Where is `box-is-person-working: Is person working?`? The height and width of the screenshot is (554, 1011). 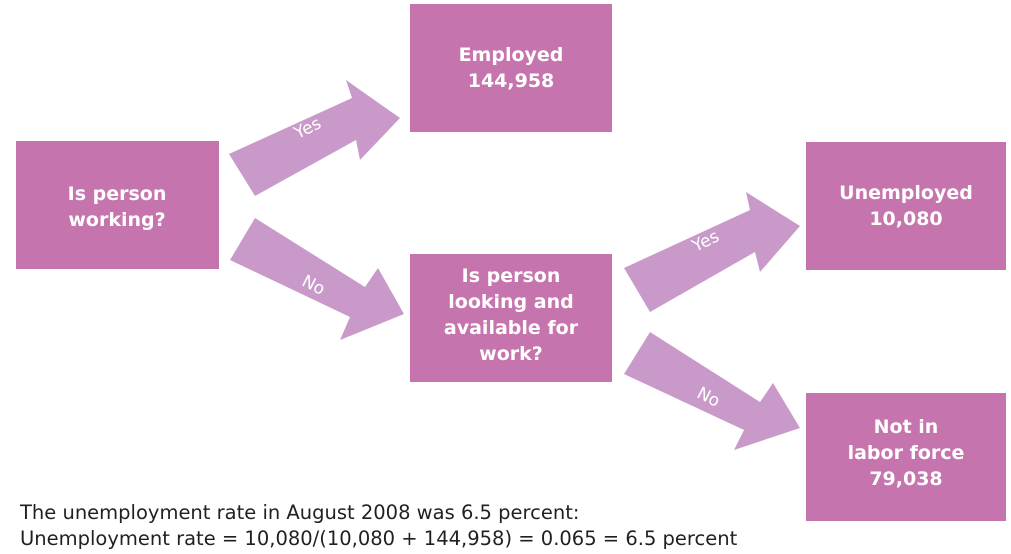
box-is-person-working: Is person working? is located at coordinates (117, 205).